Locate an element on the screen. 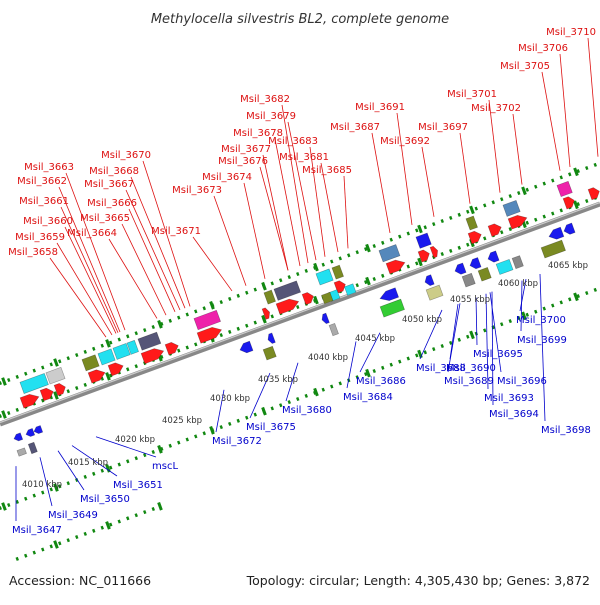  upper-gene-label: Msil_3671 is located at coordinates (176, 231).